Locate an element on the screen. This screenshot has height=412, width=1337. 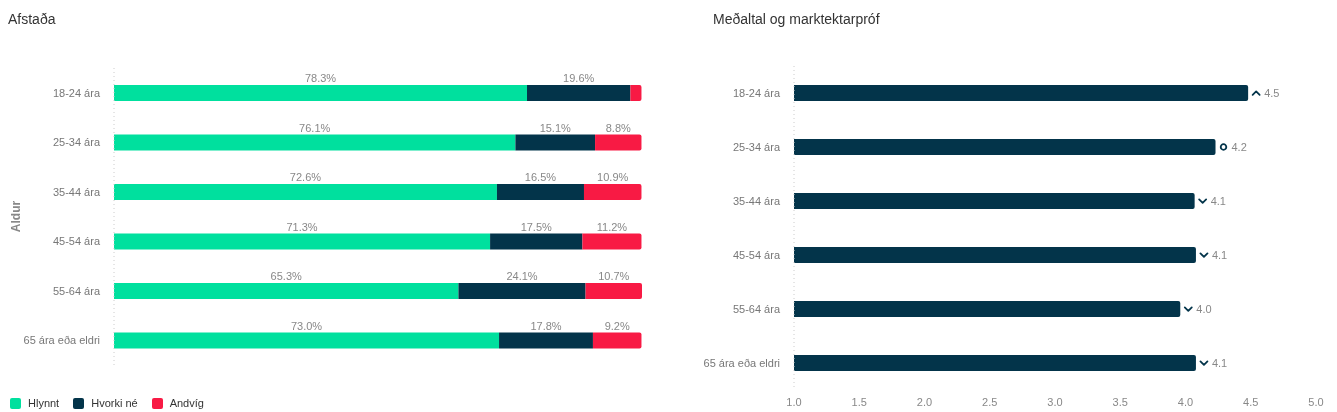
x-tick-label: 2.5 is located at coordinates (990, 401).